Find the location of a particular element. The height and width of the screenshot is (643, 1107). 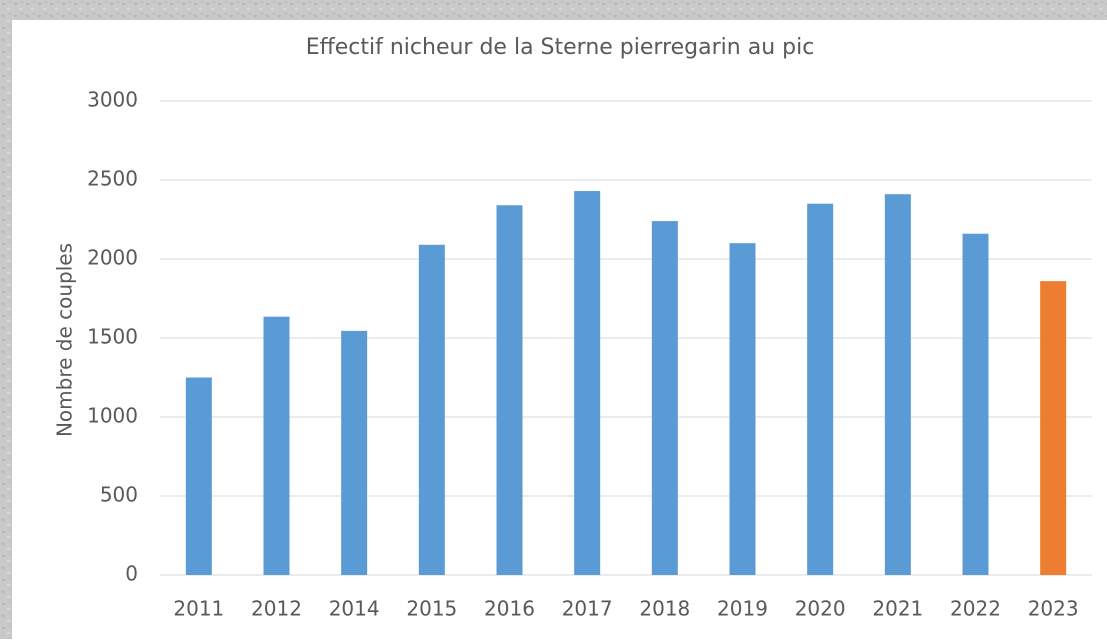

x-tick-label: 2011 is located at coordinates (198, 609).